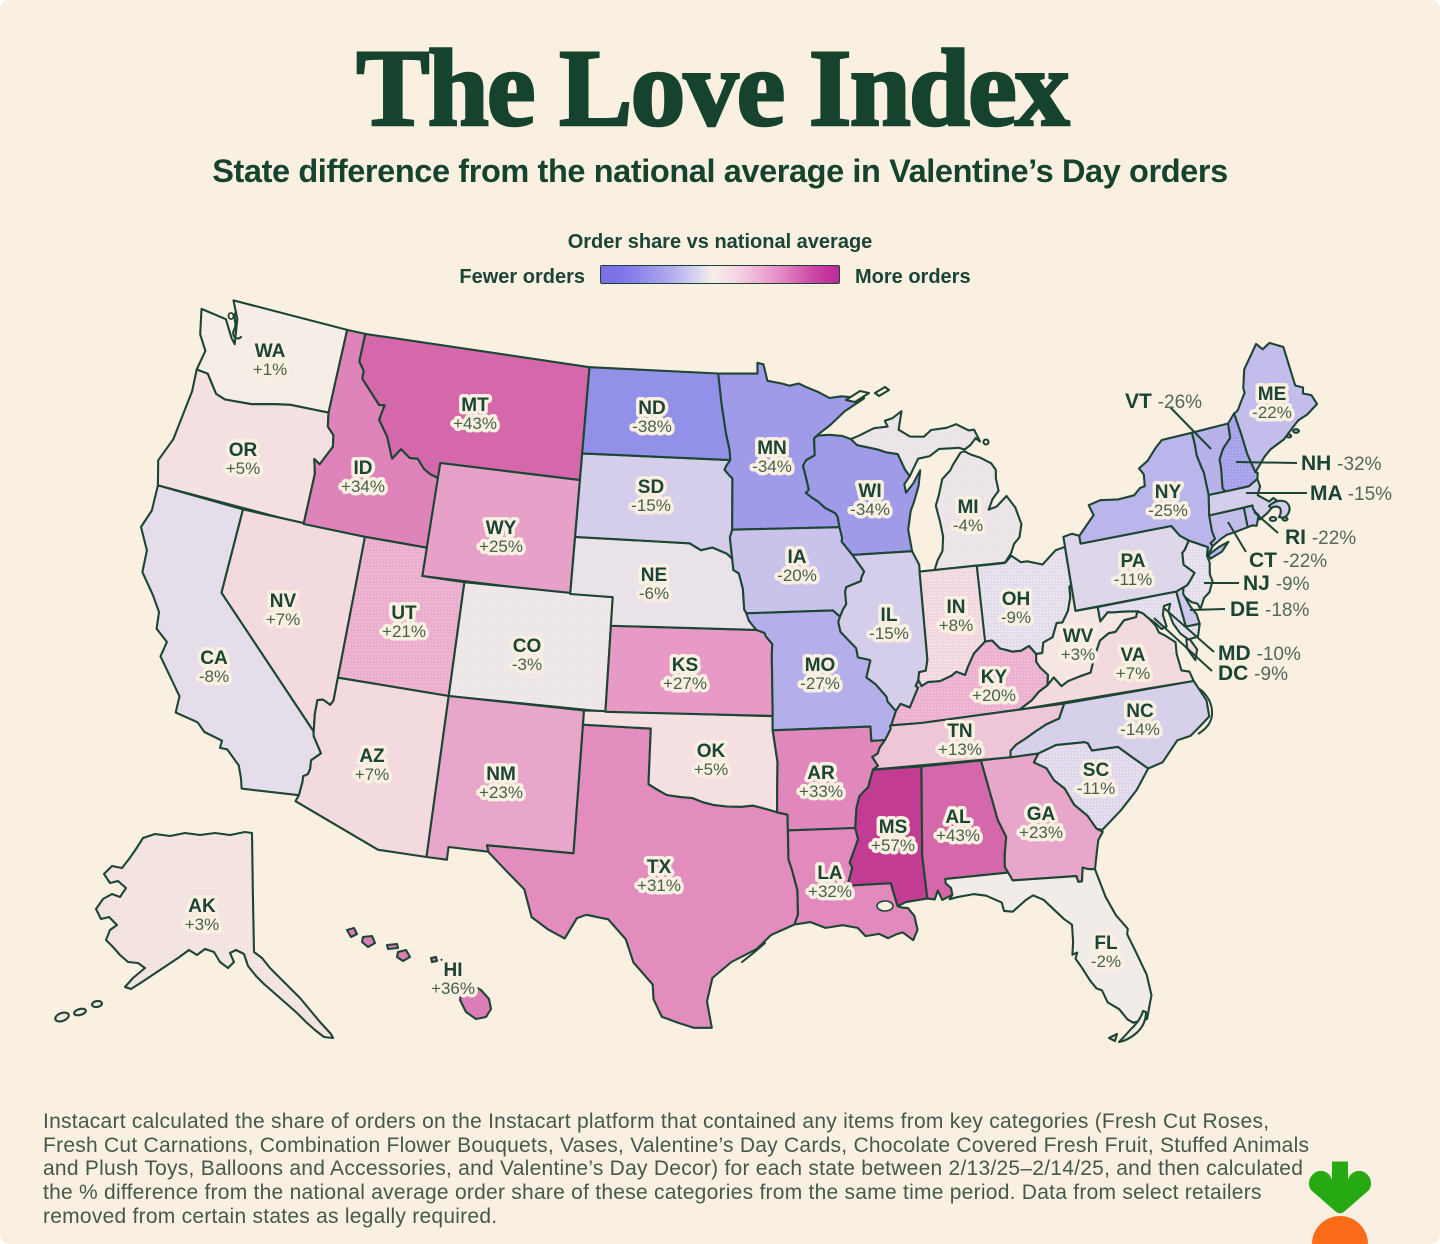 This screenshot has width=1440, height=1244. Describe the element at coordinates (1140, 711) in the screenshot. I see `svg-text: NC` at that location.